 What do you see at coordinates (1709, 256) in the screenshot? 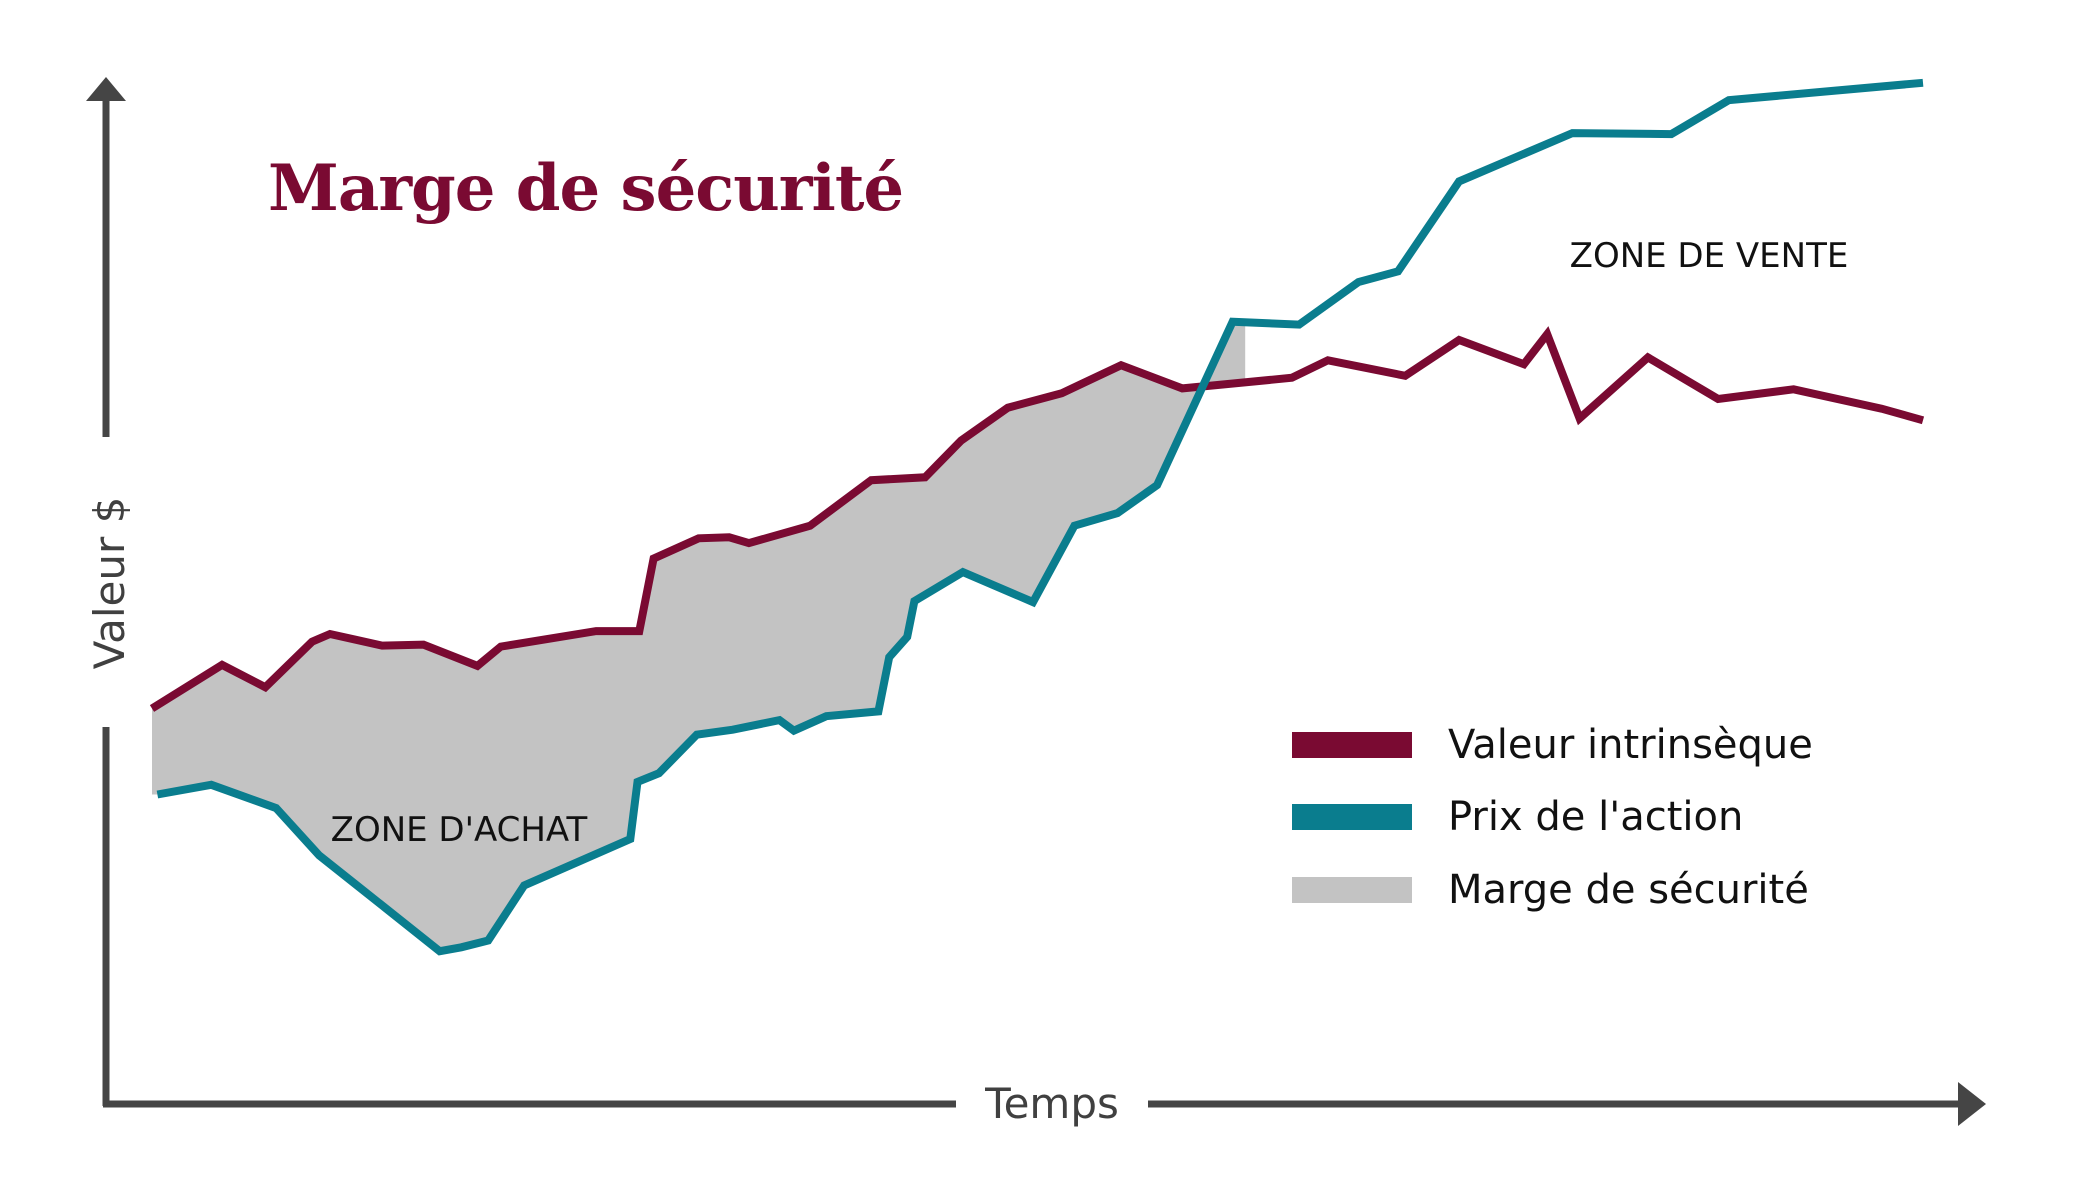
I see `sell-zone-label: ZONE DE VENTE` at bounding box center [1709, 256].